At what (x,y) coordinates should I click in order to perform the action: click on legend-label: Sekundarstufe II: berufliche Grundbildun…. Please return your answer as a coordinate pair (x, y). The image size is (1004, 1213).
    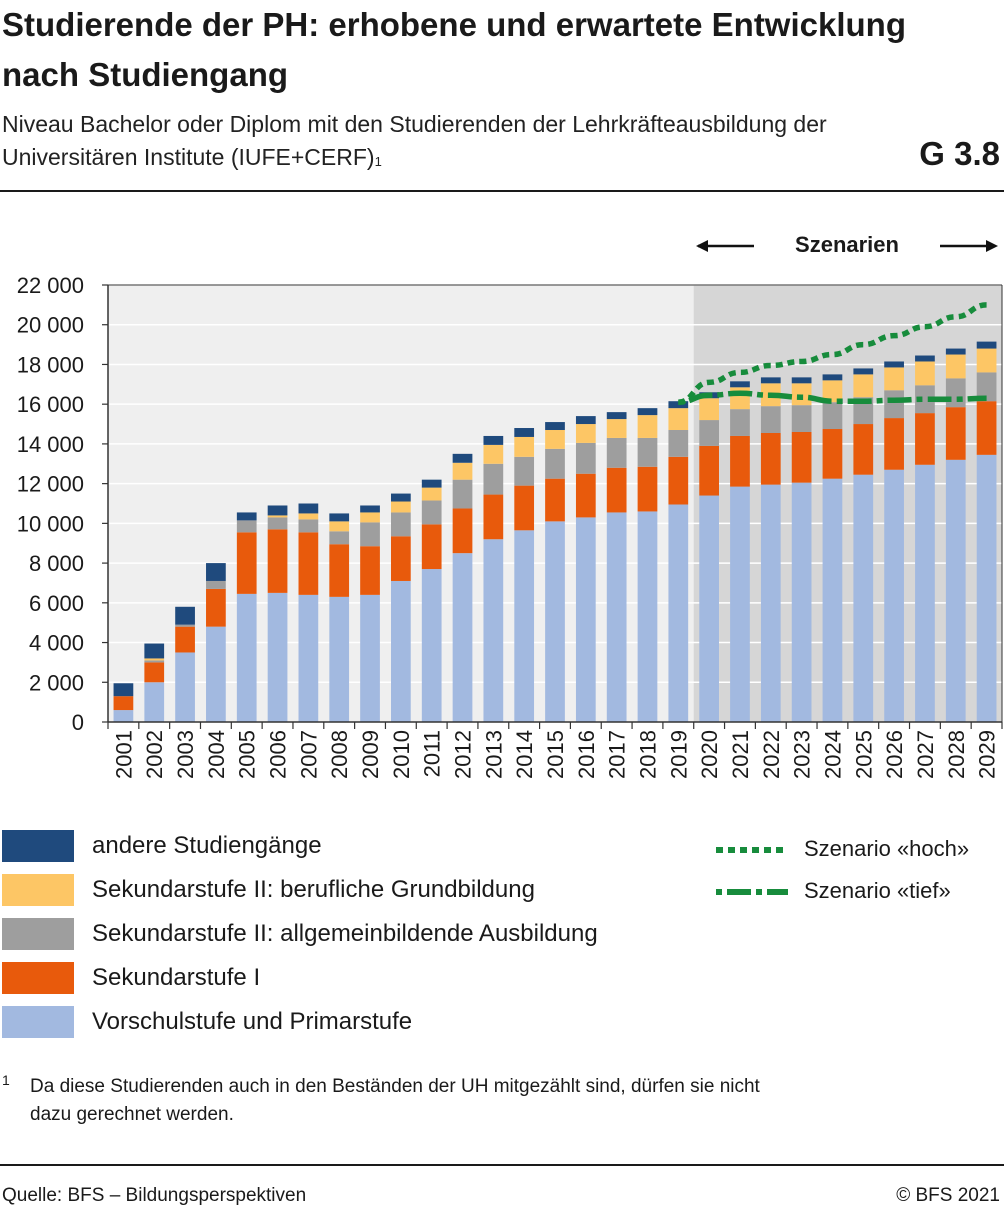
    Looking at the image, I should click on (313, 889).